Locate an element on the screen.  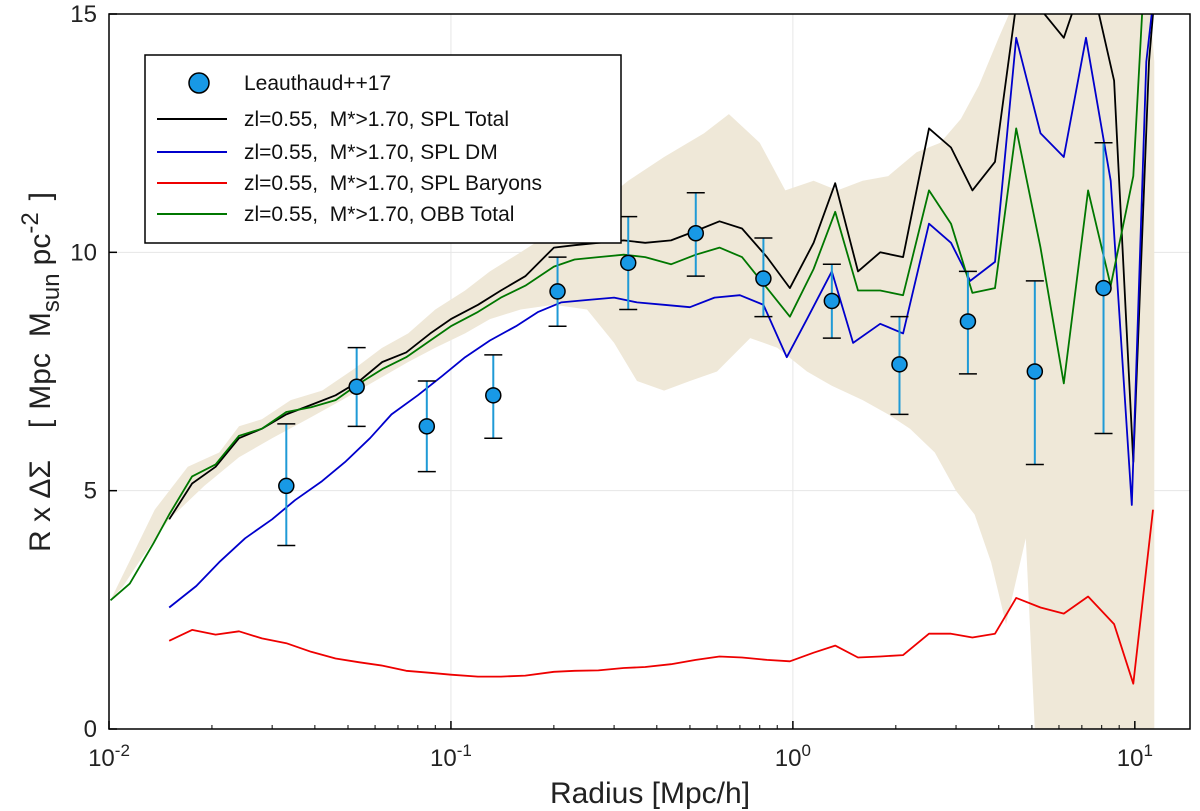
y-axis-label: R x ΔΣ [ Mpc Msun pc-2] is located at coordinates (41, 372).